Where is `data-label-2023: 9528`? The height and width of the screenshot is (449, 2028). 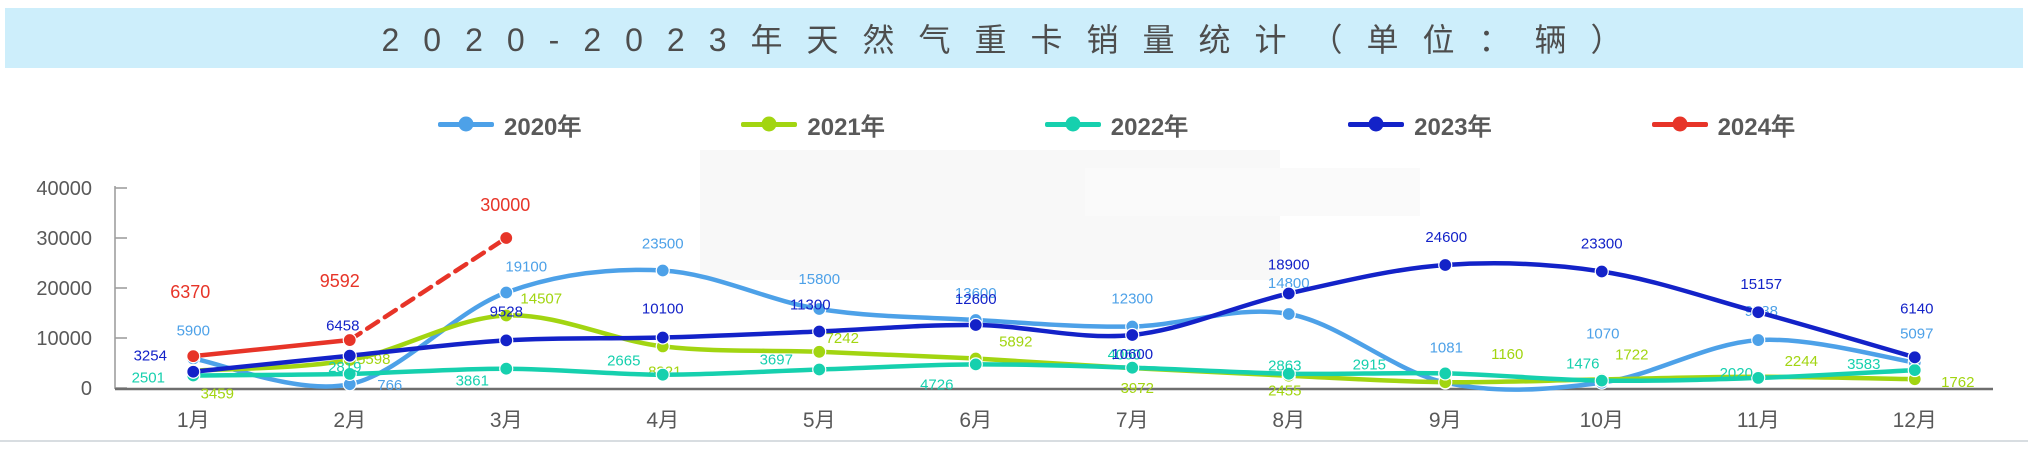
data-label-2023: 9528 is located at coordinates (506, 311).